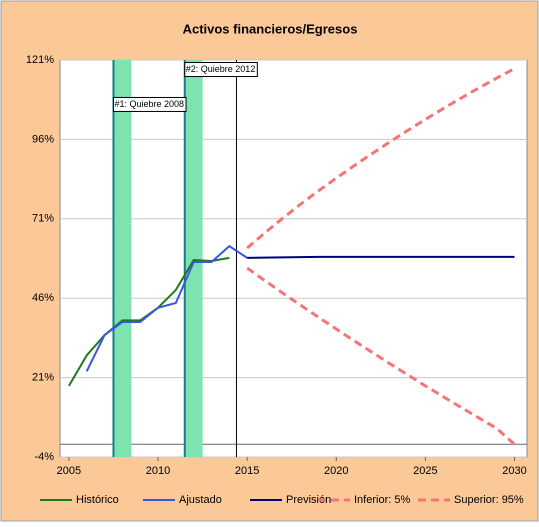  I want to click on x-tick-label: 2025, so click(425, 471).